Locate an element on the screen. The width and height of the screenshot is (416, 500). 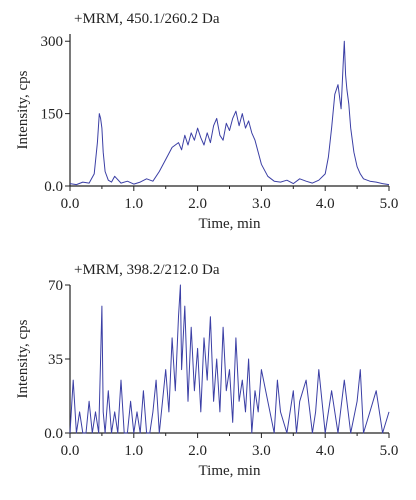
y-tick-label: 35 is located at coordinates (55, 360).